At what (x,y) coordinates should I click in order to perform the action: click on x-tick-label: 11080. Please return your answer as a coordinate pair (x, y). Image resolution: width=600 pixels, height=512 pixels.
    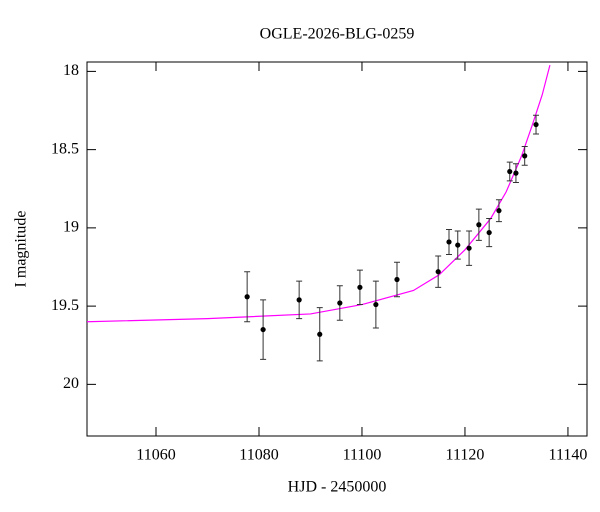
    Looking at the image, I should click on (258, 455).